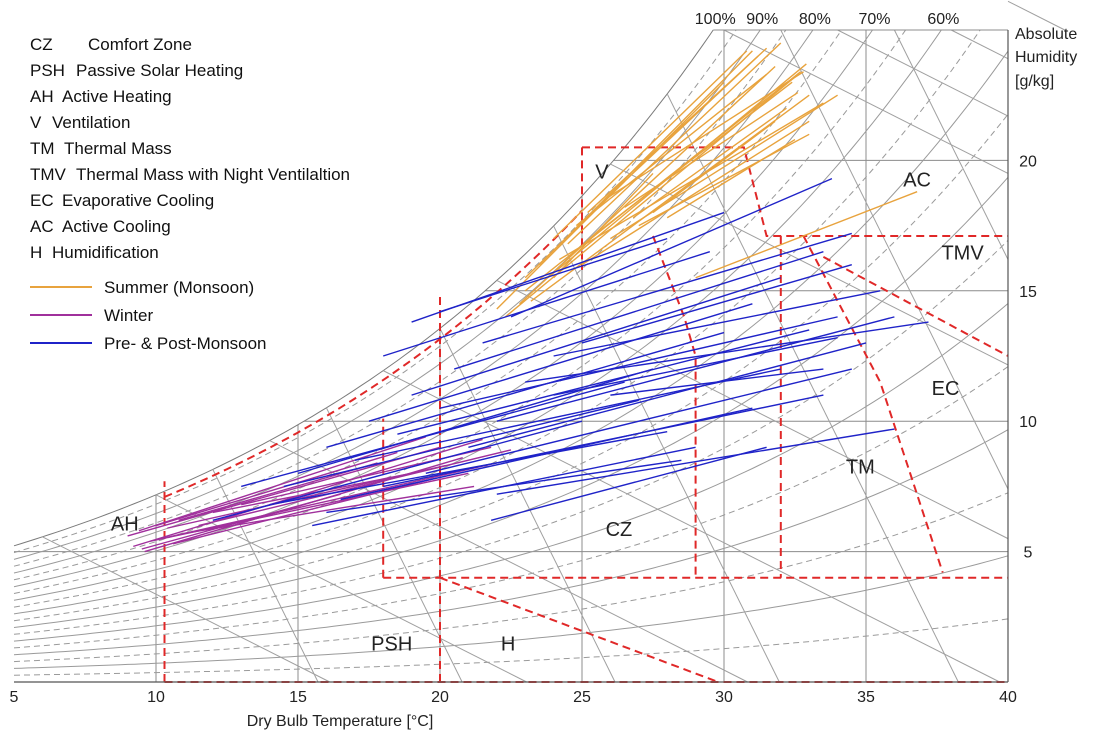 The width and height of the screenshot is (1111, 734). What do you see at coordinates (1028, 161) in the screenshot?
I see `y-tick-label-20: 20` at bounding box center [1028, 161].